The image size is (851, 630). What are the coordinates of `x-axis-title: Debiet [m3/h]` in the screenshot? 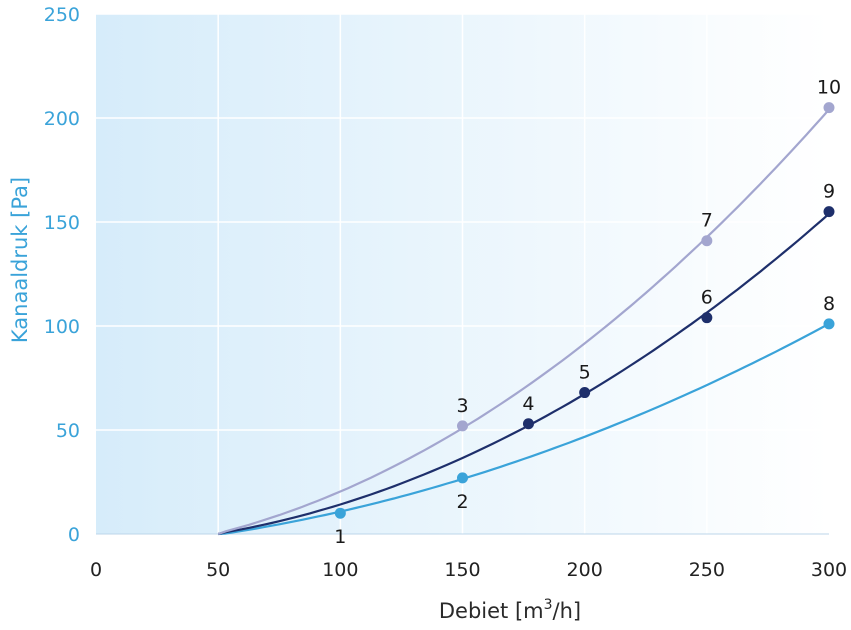 It's located at (510, 610).